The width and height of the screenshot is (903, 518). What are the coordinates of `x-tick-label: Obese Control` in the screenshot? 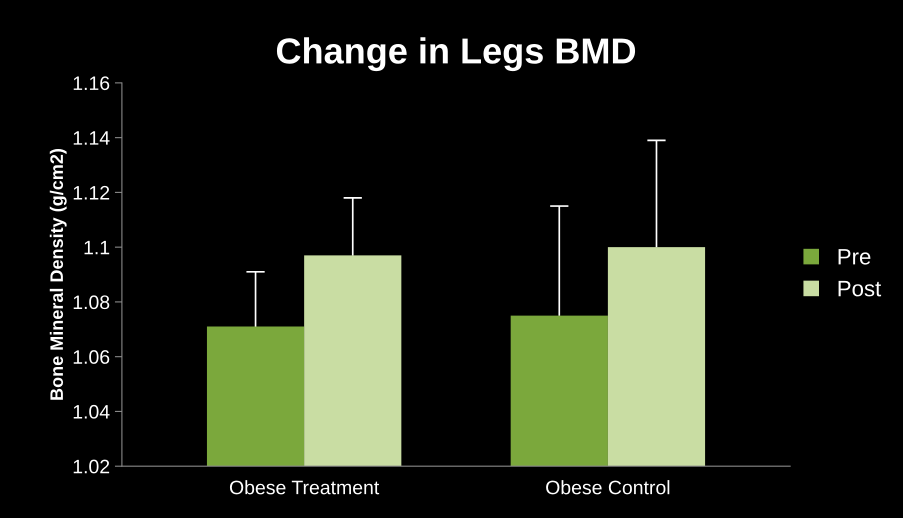 It's located at (608, 487).